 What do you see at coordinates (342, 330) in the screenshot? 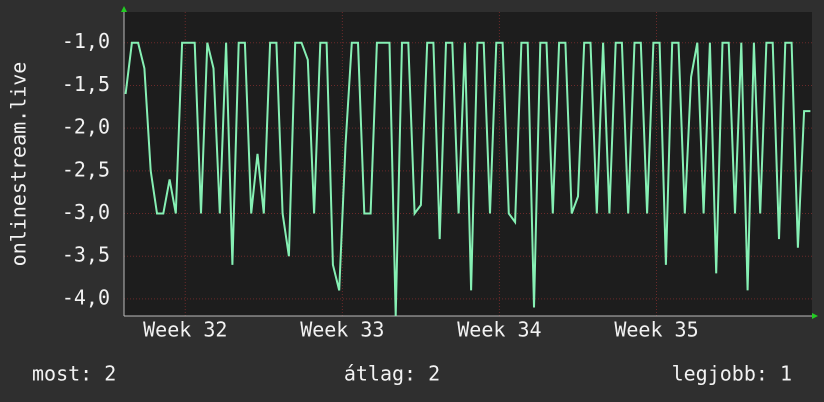
I see `x-tick-label: Week 33` at bounding box center [342, 330].